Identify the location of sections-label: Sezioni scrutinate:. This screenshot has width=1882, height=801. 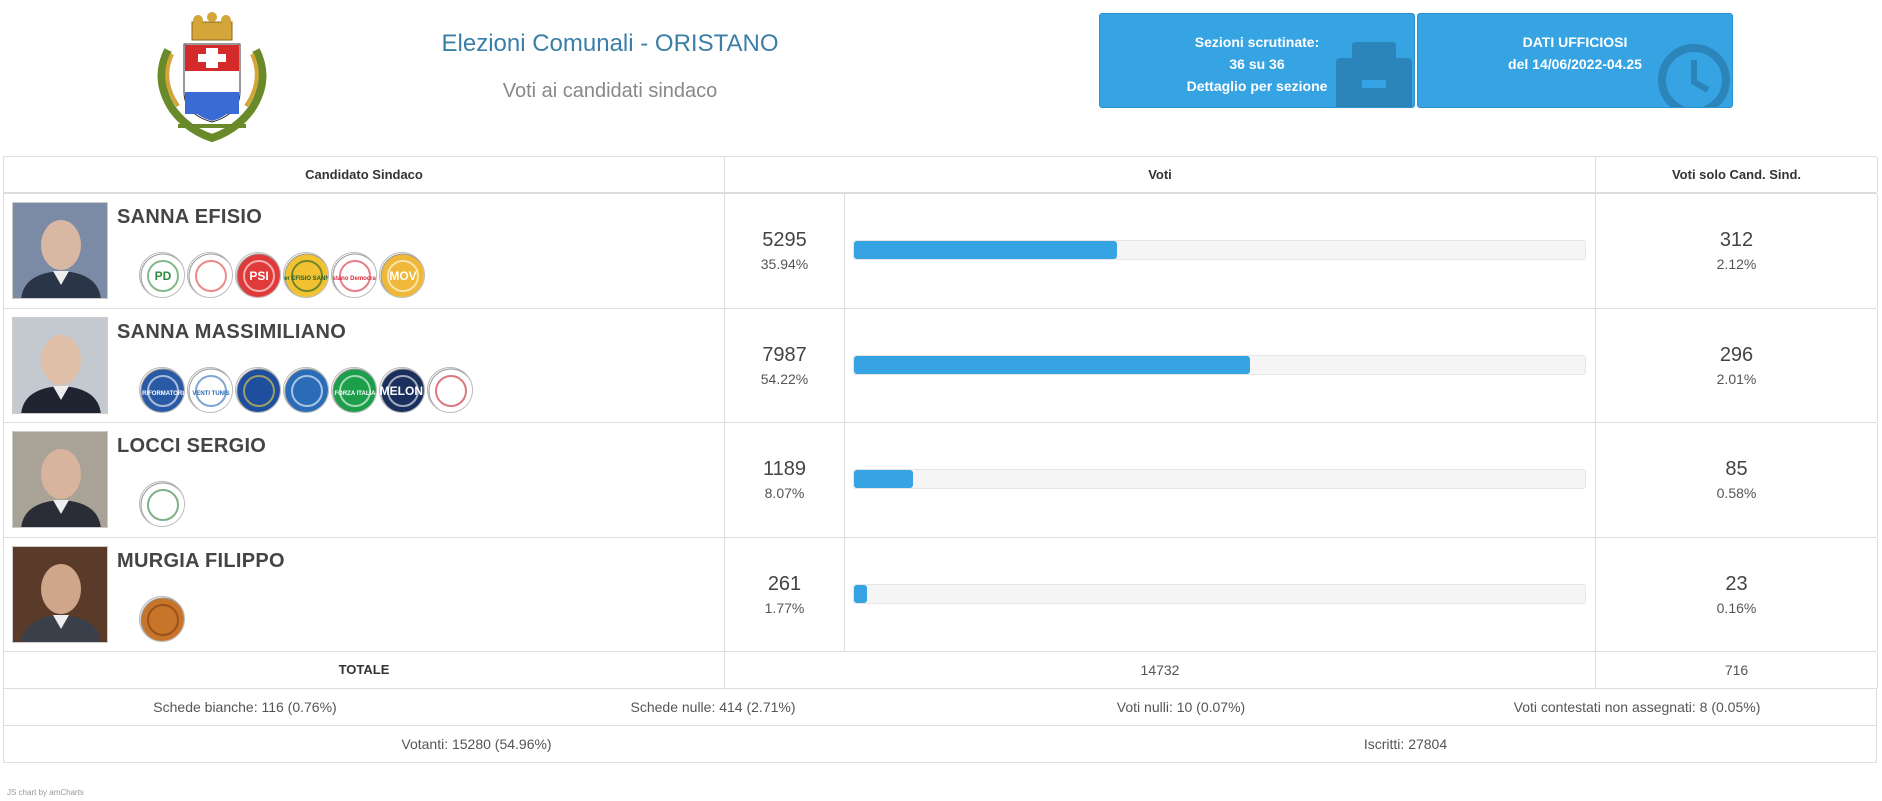
(1257, 42).